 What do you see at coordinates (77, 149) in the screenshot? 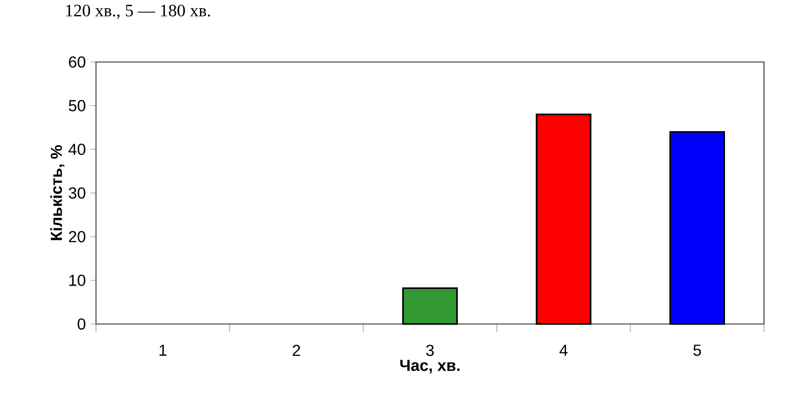
I see `y-tick-label: 40` at bounding box center [77, 149].